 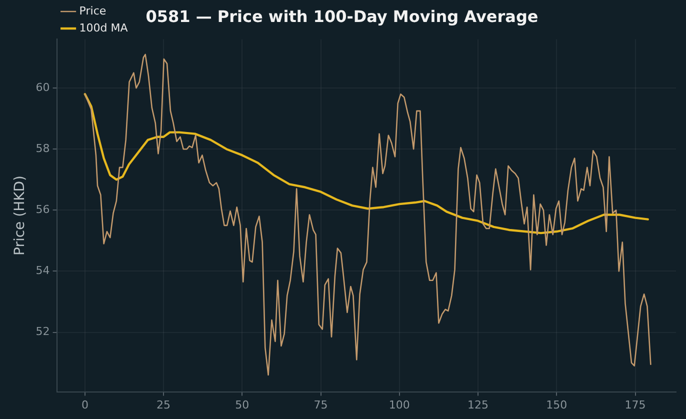 What do you see at coordinates (43, 209) in the screenshot?
I see `y-tick-label: 56` at bounding box center [43, 209].